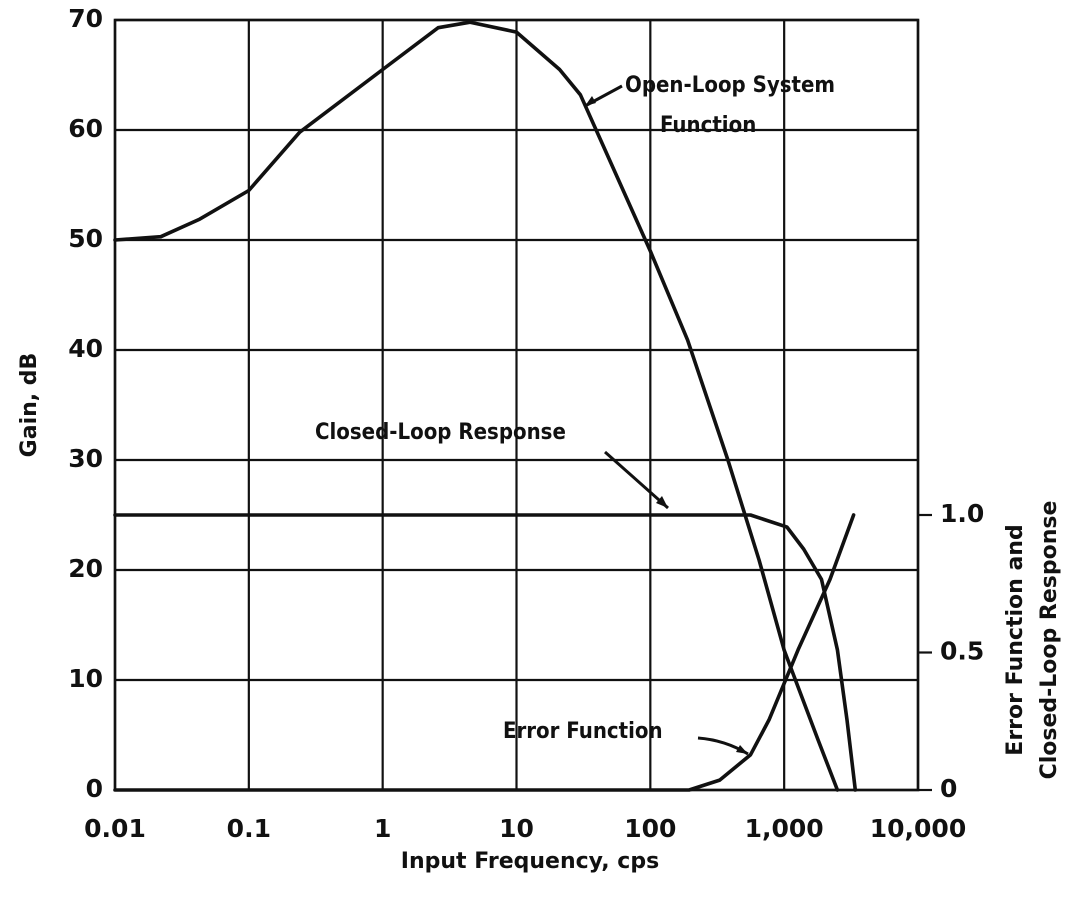 This screenshot has width=1072, height=909. What do you see at coordinates (85, 458) in the screenshot?
I see `y-tick-label: 30` at bounding box center [85, 458].